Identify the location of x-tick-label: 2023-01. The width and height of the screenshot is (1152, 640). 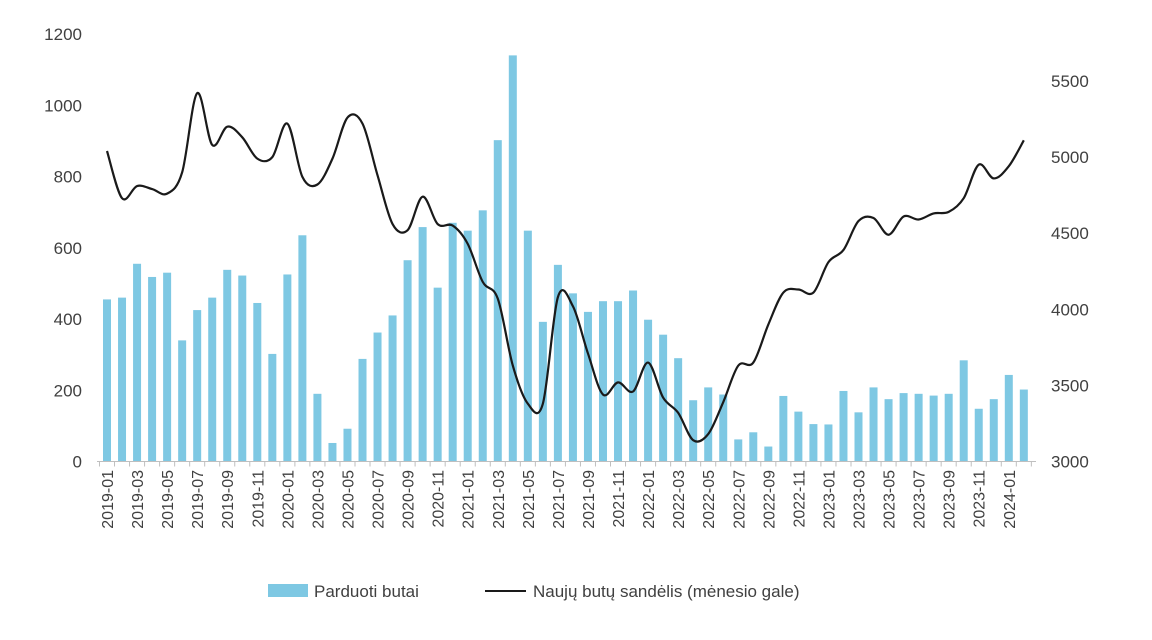
(829, 499).